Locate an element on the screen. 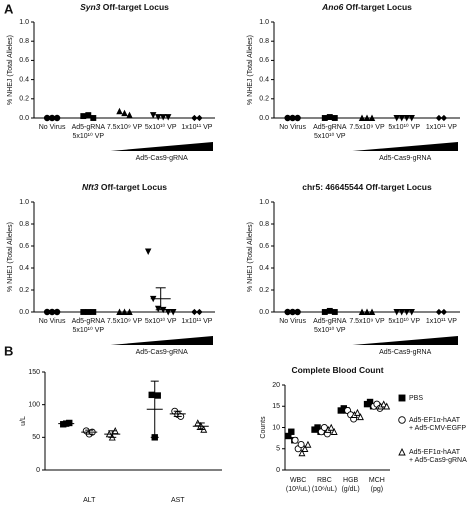 This screenshot has width=474, height=512. bracket-label: Ad5-Cas9-gRNA is located at coordinates (405, 158).